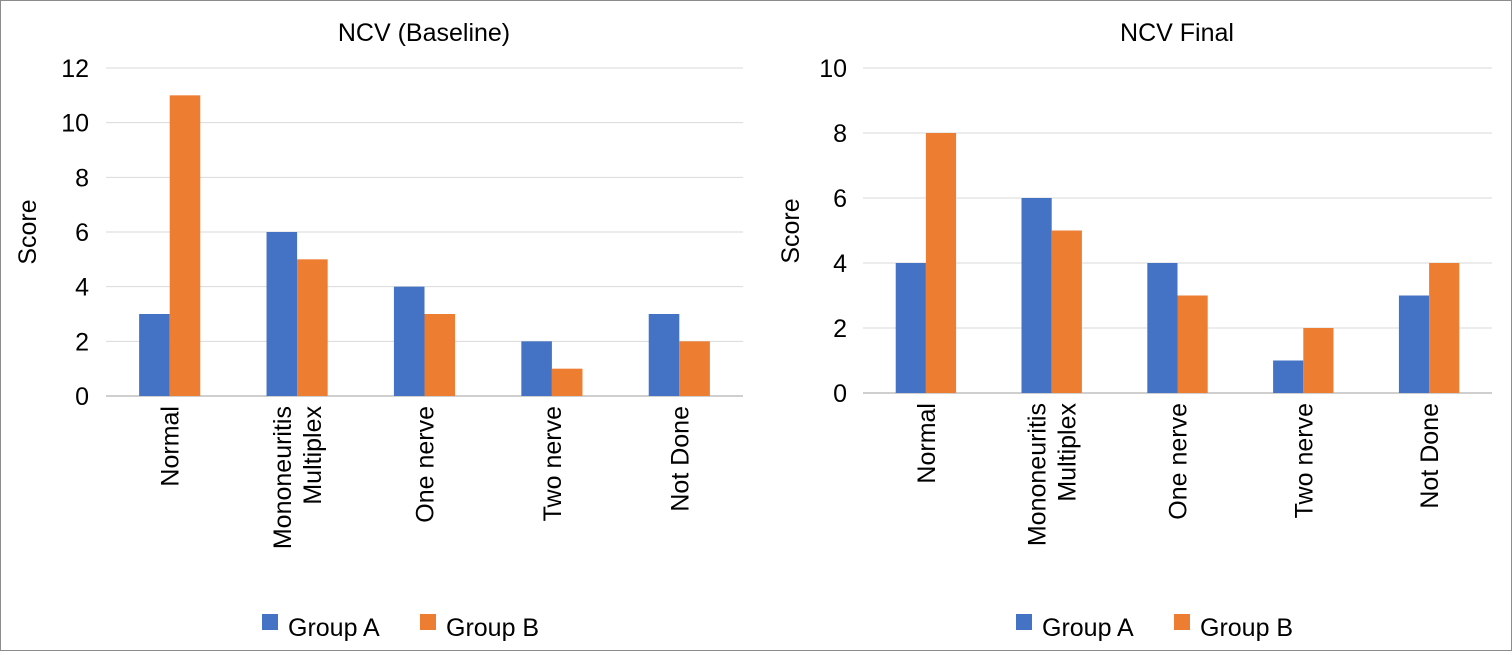  What do you see at coordinates (75, 69) in the screenshot?
I see `y-tick-label: 12` at bounding box center [75, 69].